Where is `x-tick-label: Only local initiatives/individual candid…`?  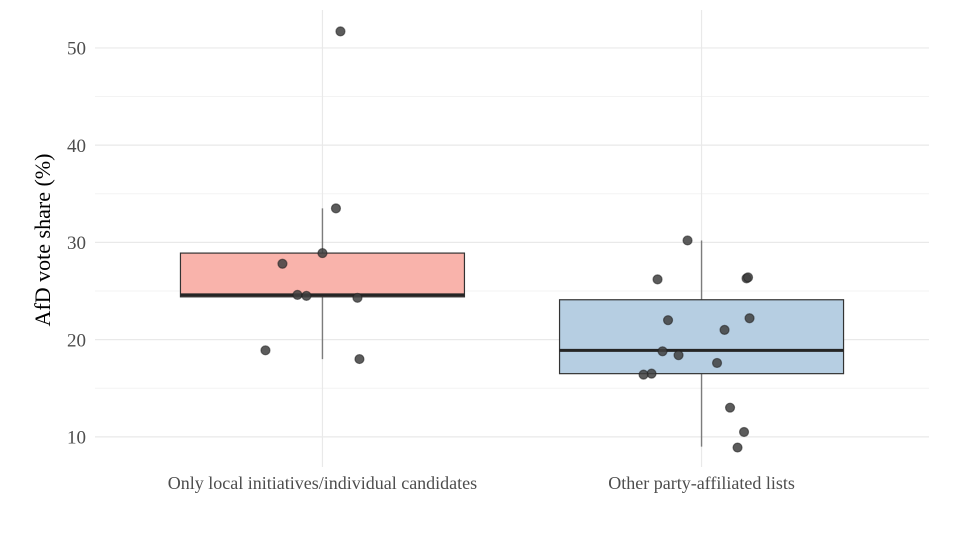 x-tick-label: Only local initiatives/individual candid… is located at coordinates (322, 483).